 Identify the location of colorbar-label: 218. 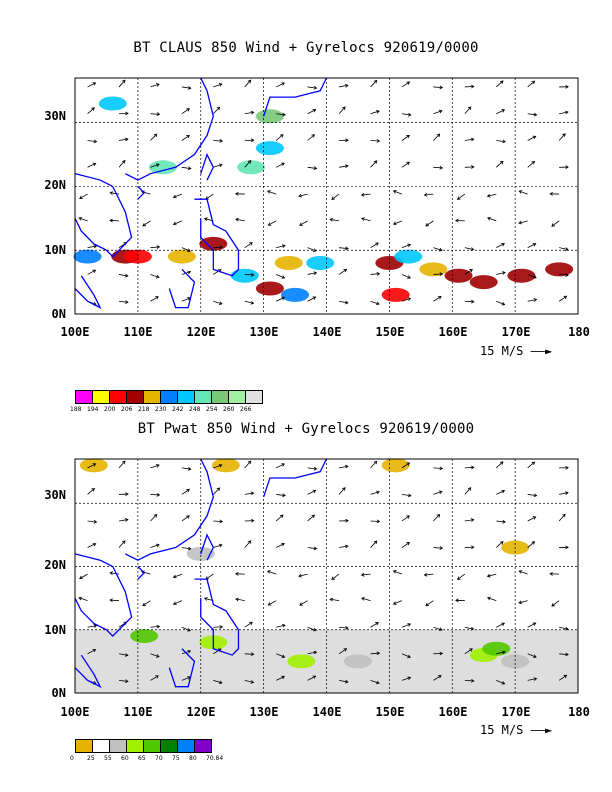
(144, 409).